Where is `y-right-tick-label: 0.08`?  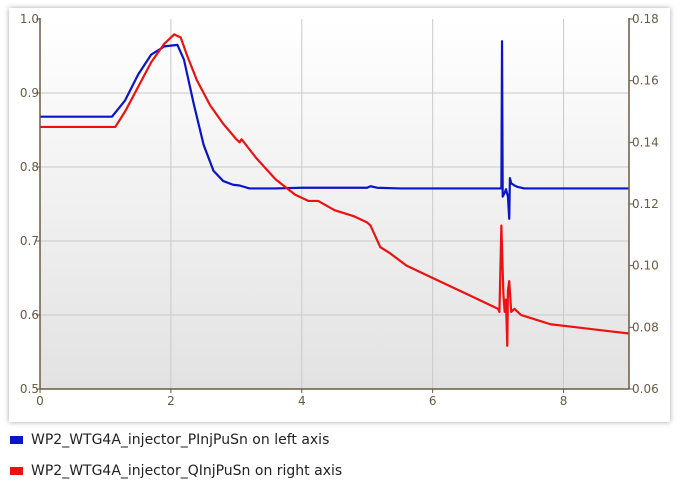
y-right-tick-label: 0.08 is located at coordinates (645, 327).